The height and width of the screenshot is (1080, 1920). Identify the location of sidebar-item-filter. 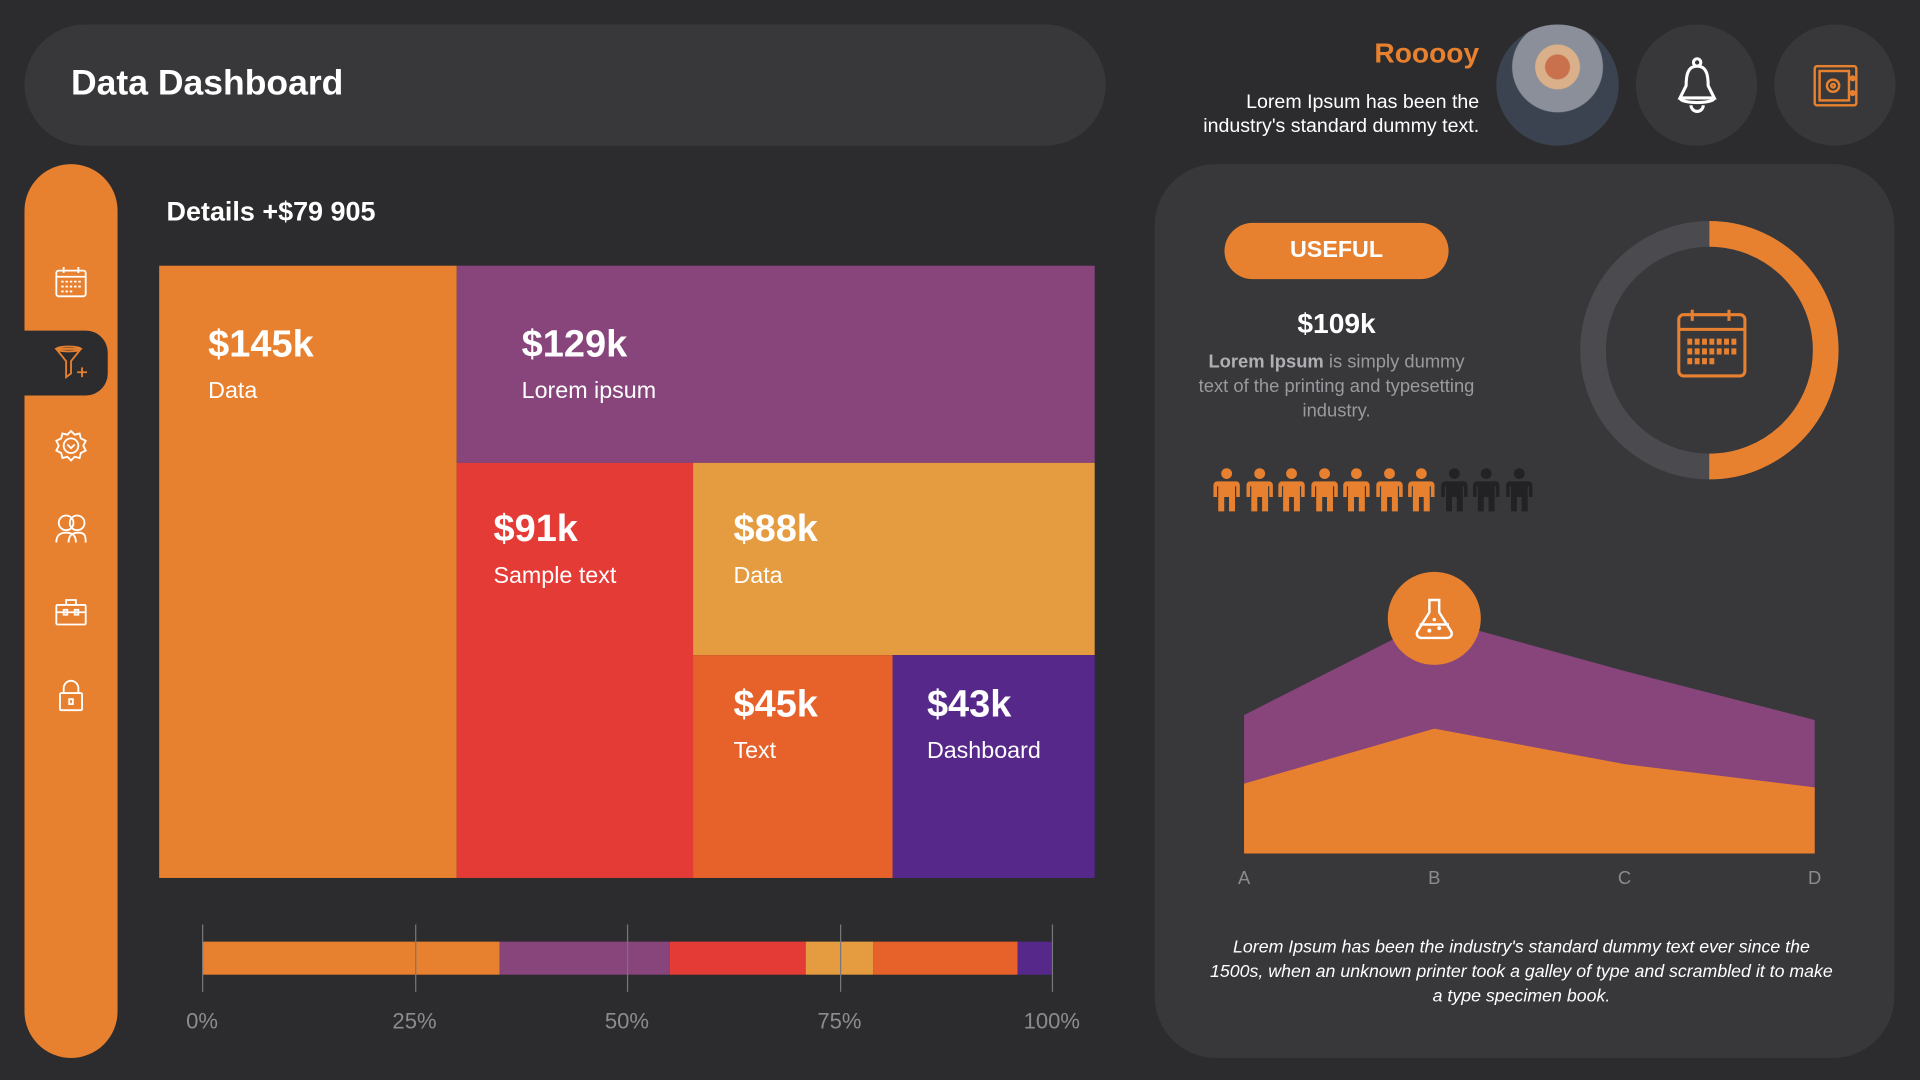
(70, 362).